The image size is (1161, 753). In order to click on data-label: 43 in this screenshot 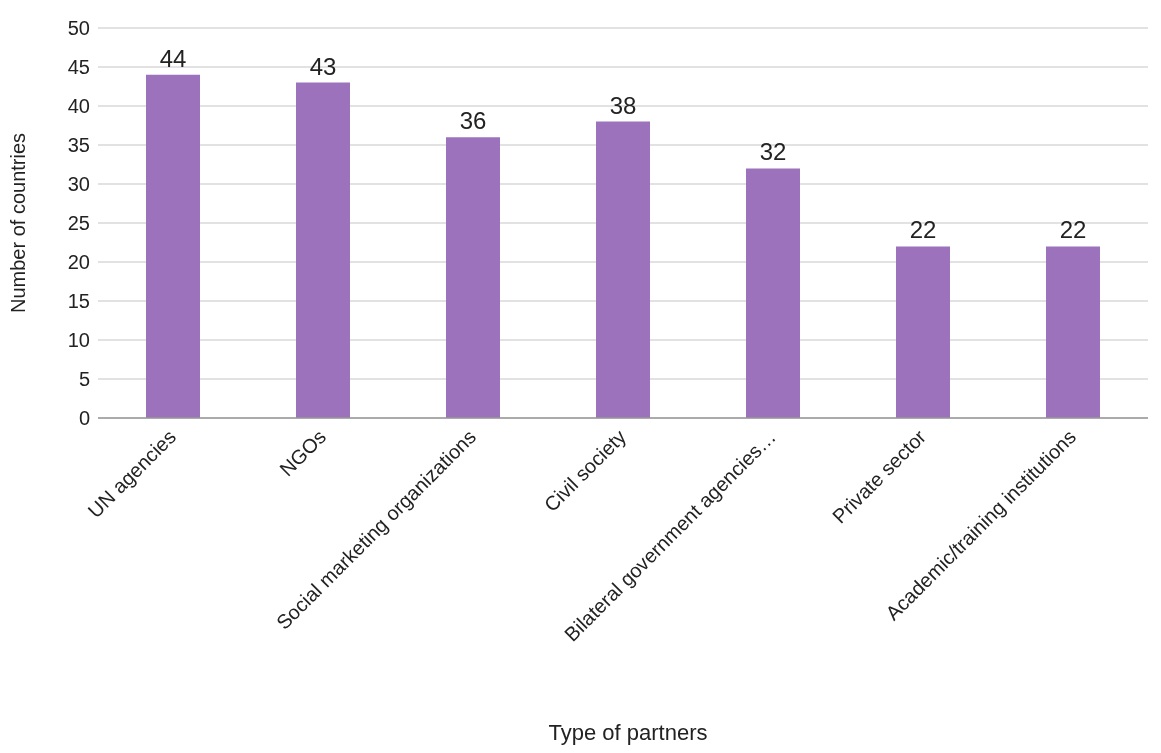, I will do `click(323, 66)`.